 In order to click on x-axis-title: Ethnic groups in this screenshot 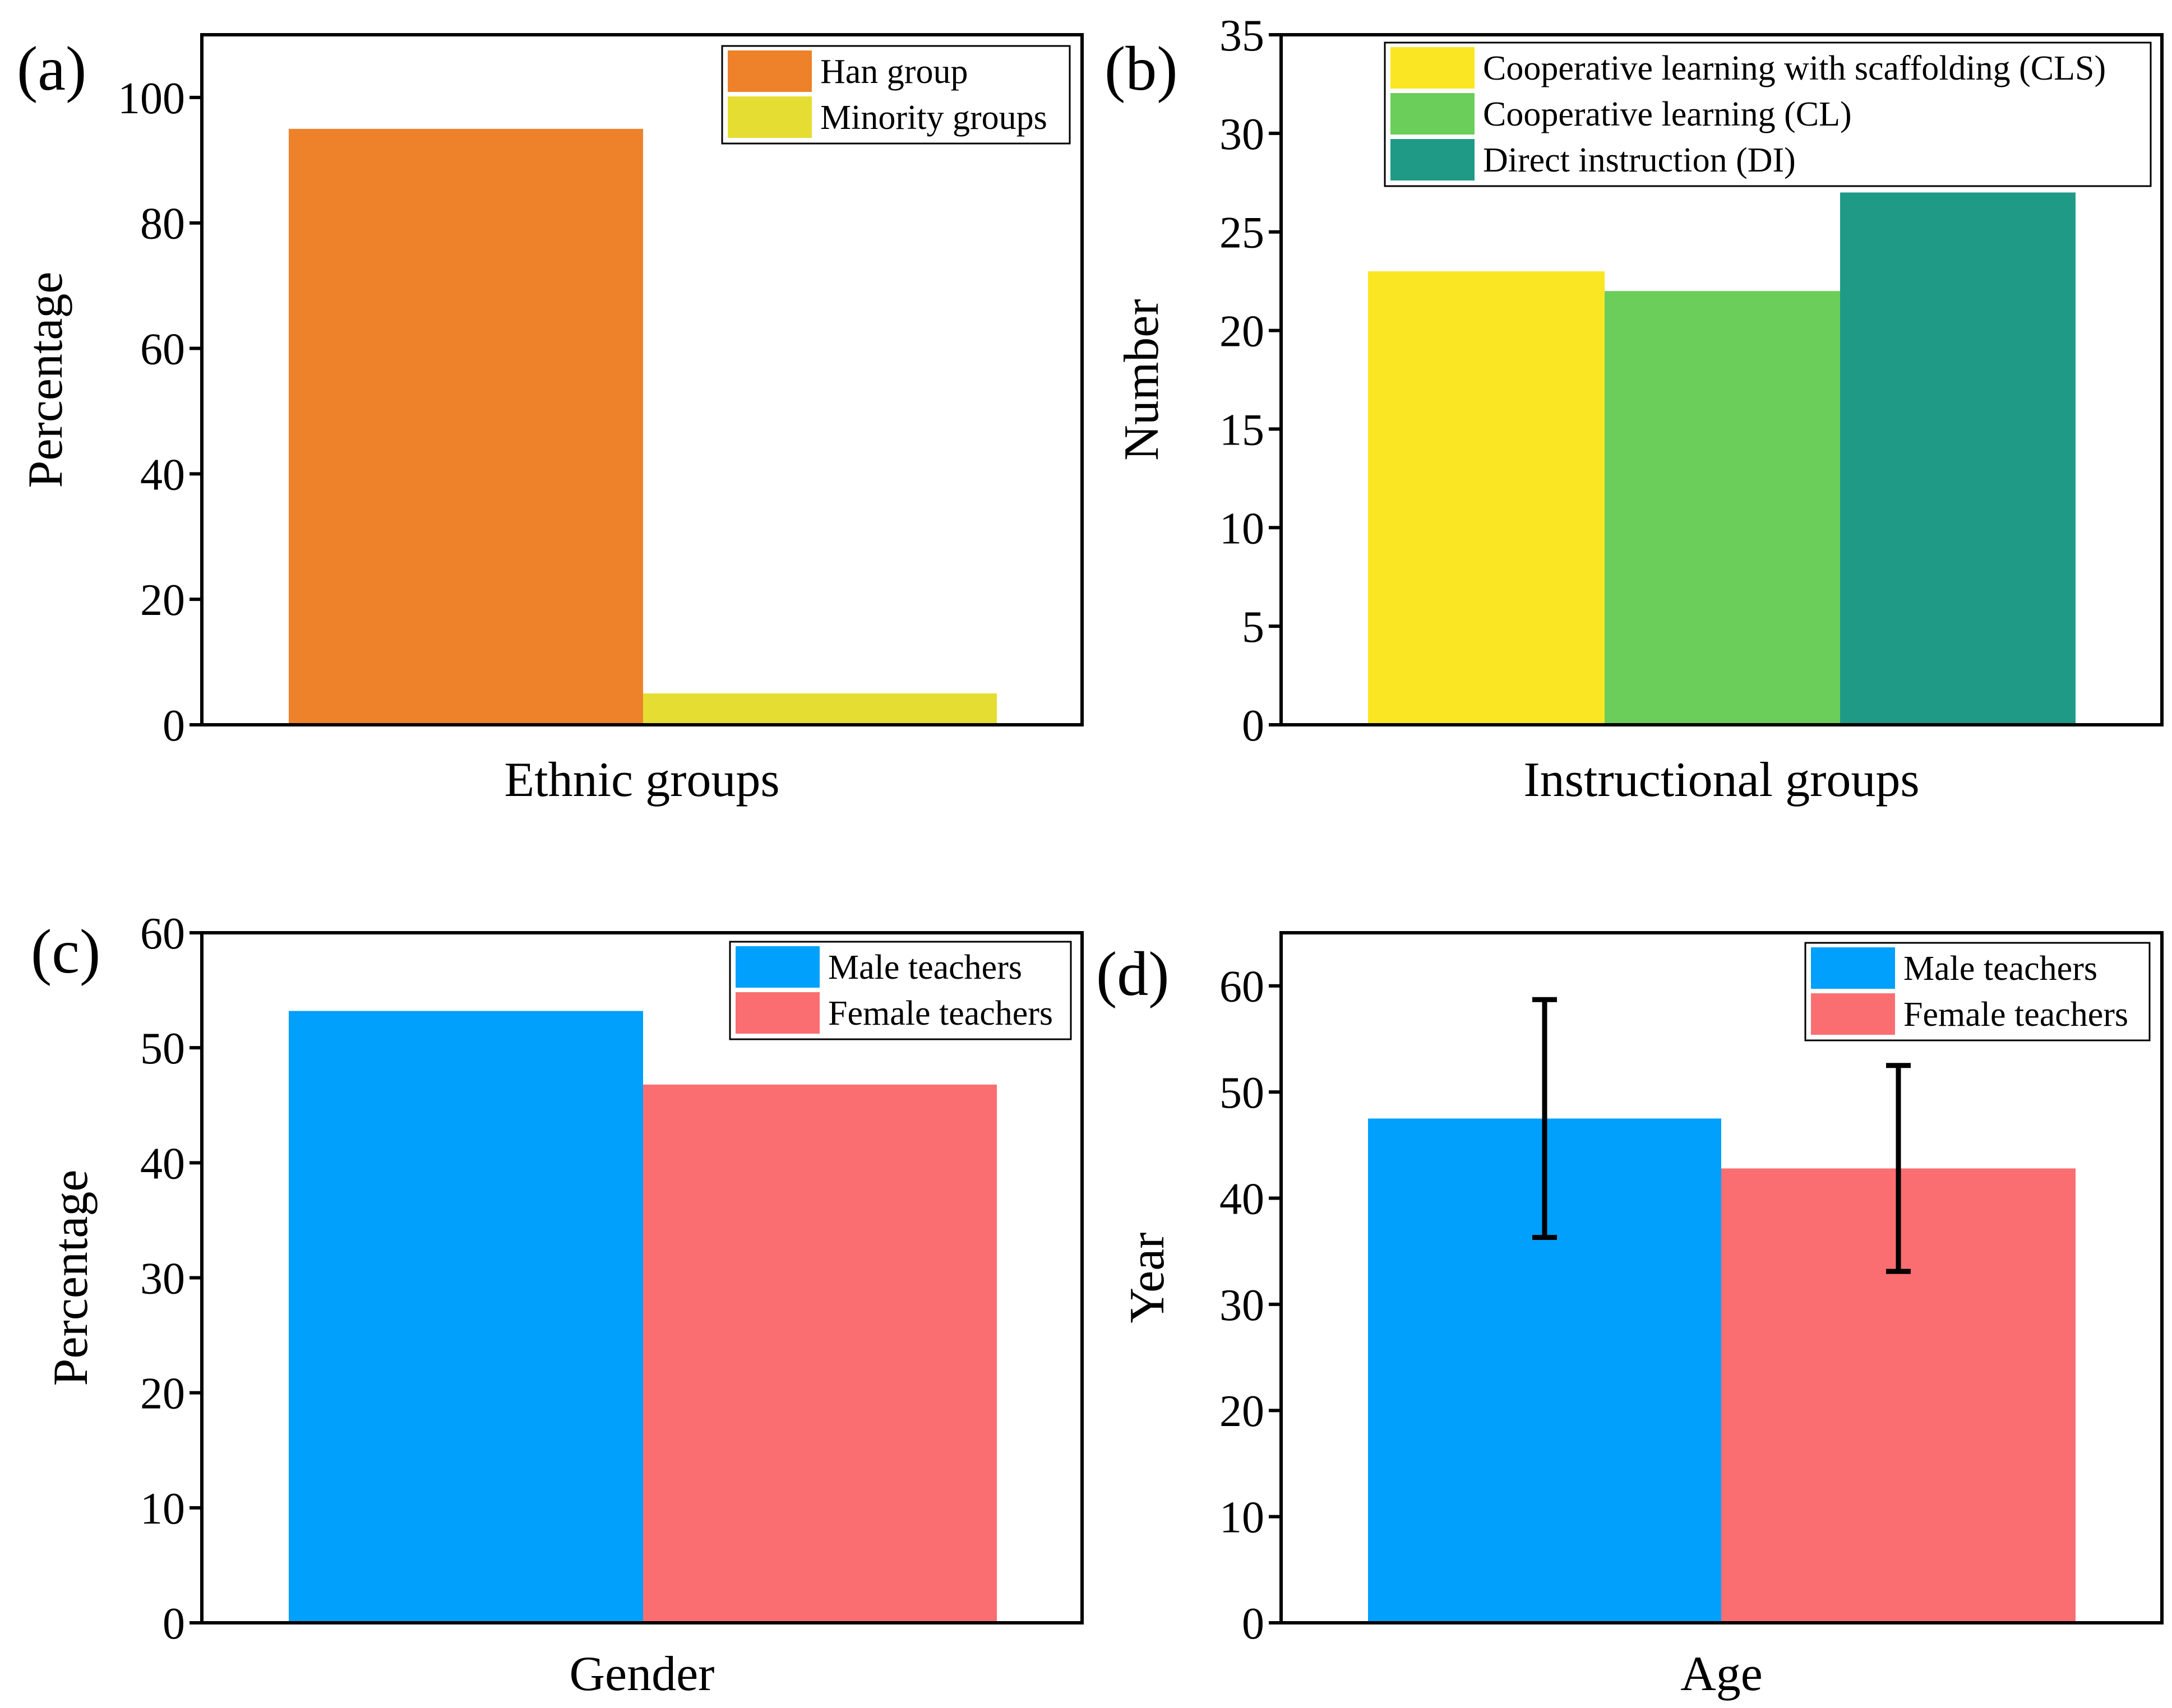, I will do `click(641, 780)`.